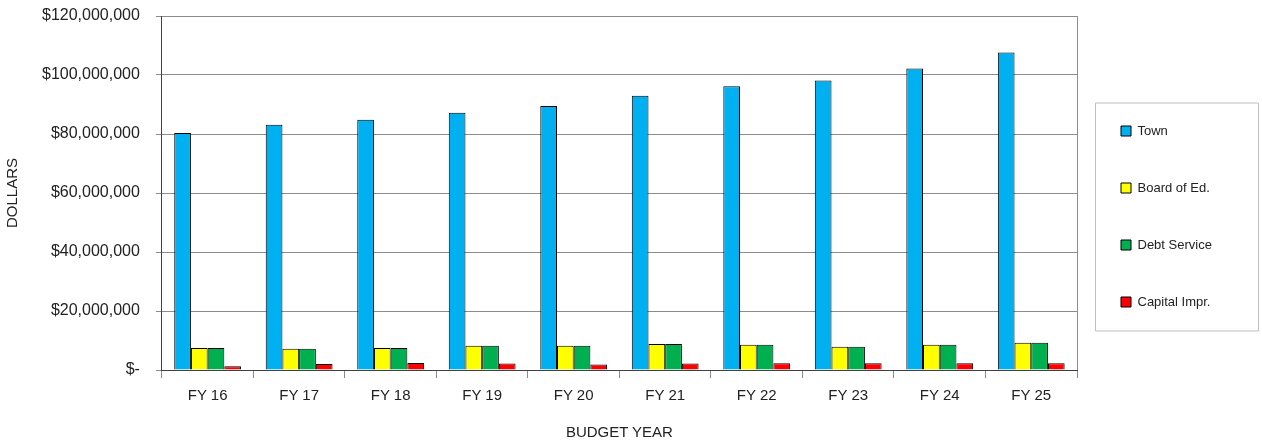 The width and height of the screenshot is (1262, 447). Describe the element at coordinates (573, 395) in the screenshot. I see `x-tick-label: FY 20` at that location.